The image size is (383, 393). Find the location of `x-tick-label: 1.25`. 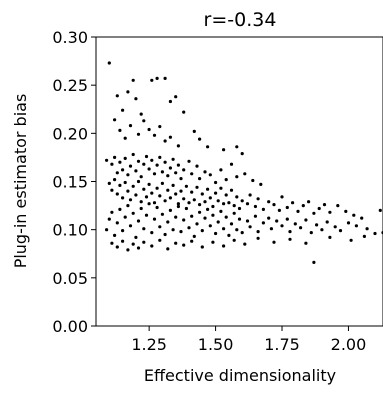

x-tick-label: 1.25 is located at coordinates (149, 344).